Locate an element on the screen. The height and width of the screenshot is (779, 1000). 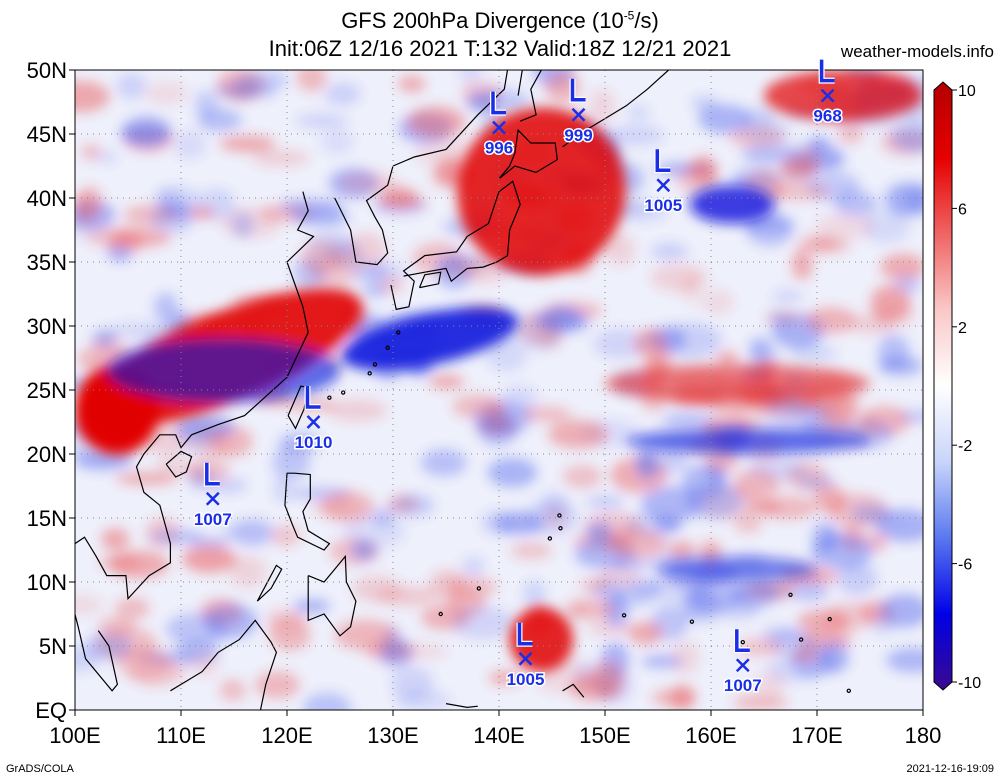
longitude-axis: 100E 110E 120E 130E 140E 150E 160E 170E 180 is located at coordinates (495, 729).